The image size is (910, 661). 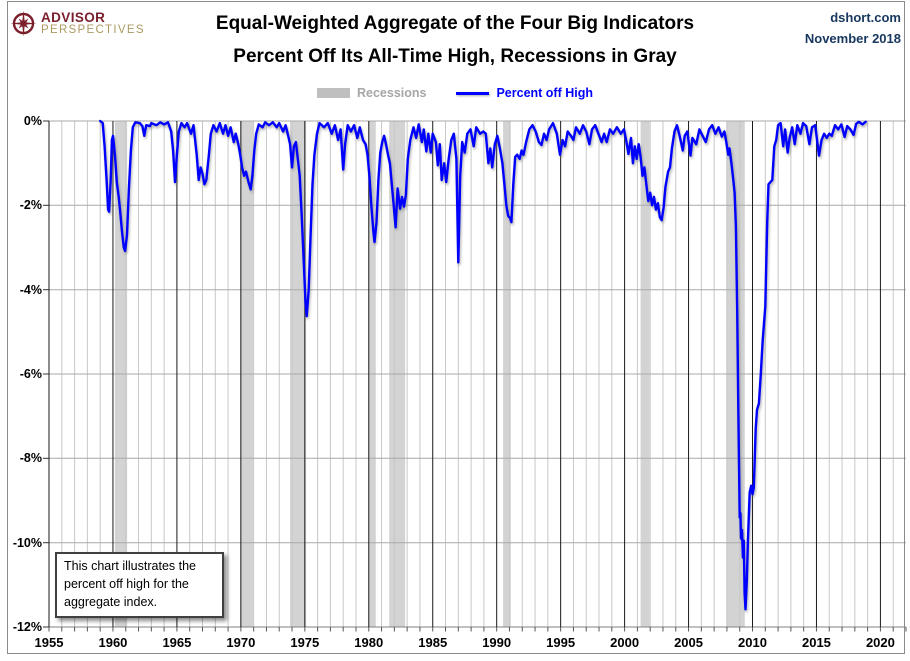 What do you see at coordinates (816, 642) in the screenshot?
I see `x-tick-label: 2015` at bounding box center [816, 642].